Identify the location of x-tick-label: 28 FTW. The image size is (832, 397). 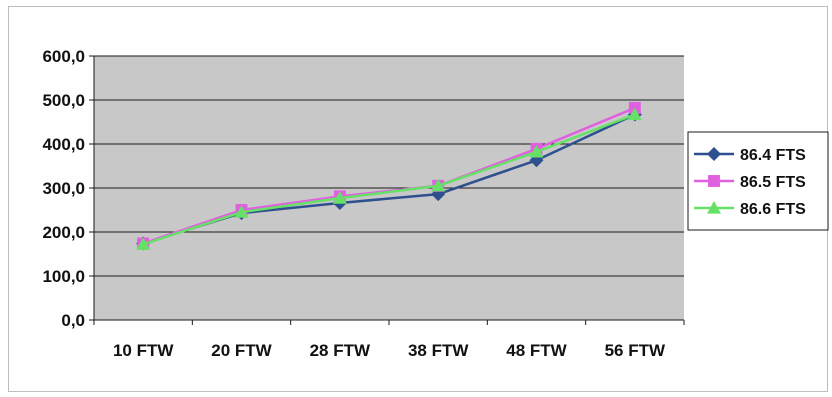
(340, 350).